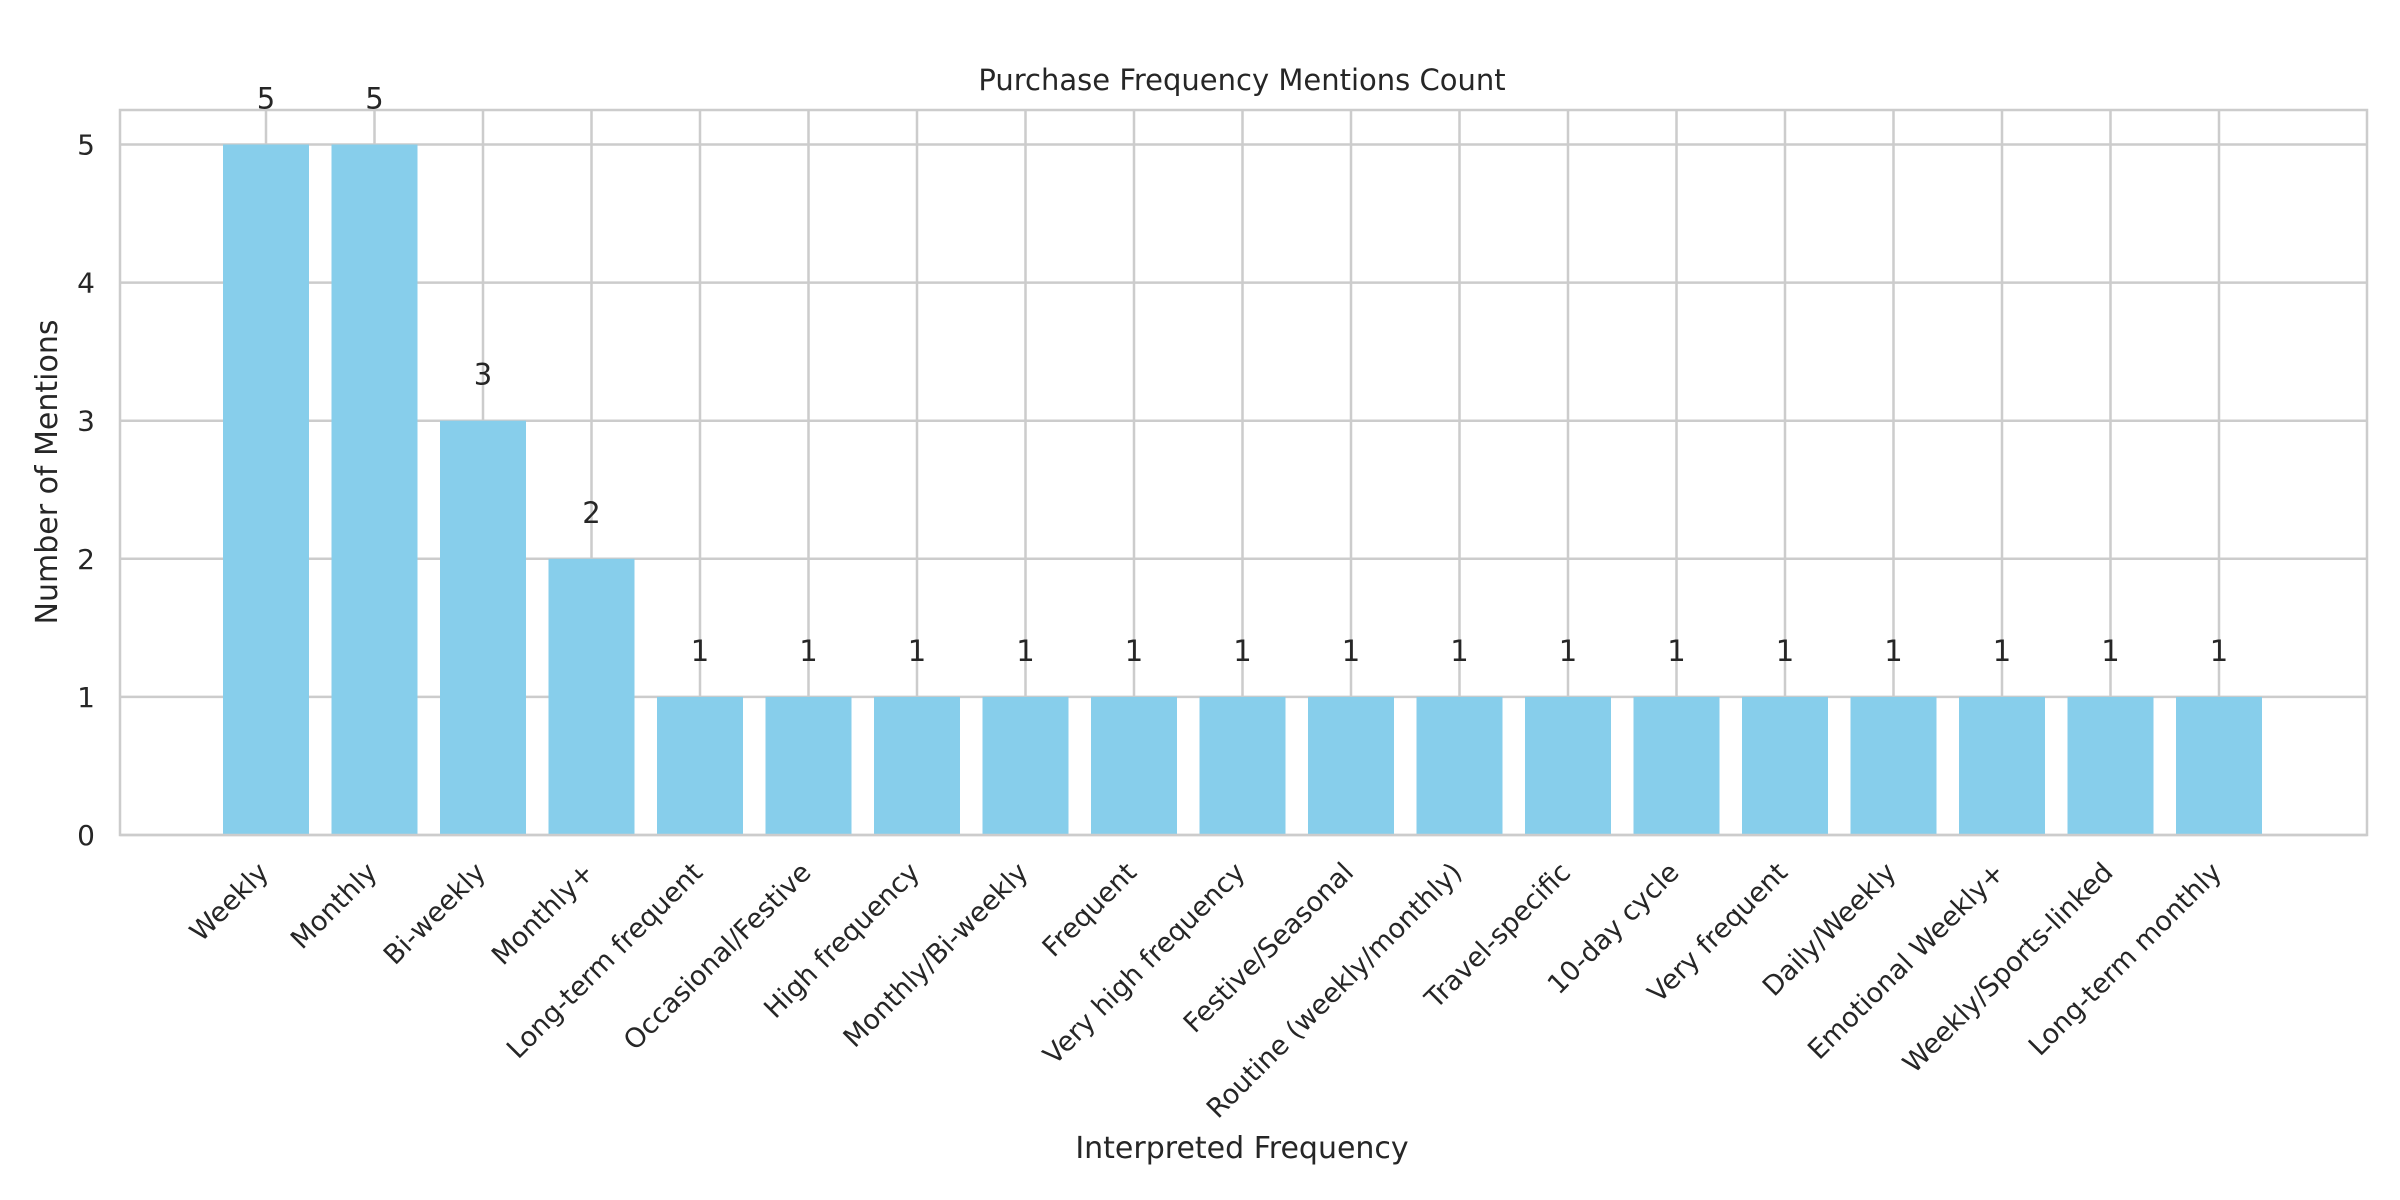 The height and width of the screenshot is (1200, 2400). I want to click on x-axis-label: Interpreted Frequency, so click(1241, 1148).